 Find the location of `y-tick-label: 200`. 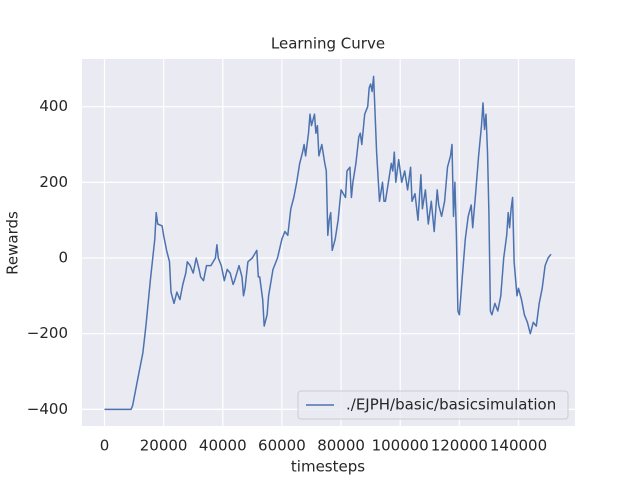

y-tick-label: 200 is located at coordinates (53, 182).